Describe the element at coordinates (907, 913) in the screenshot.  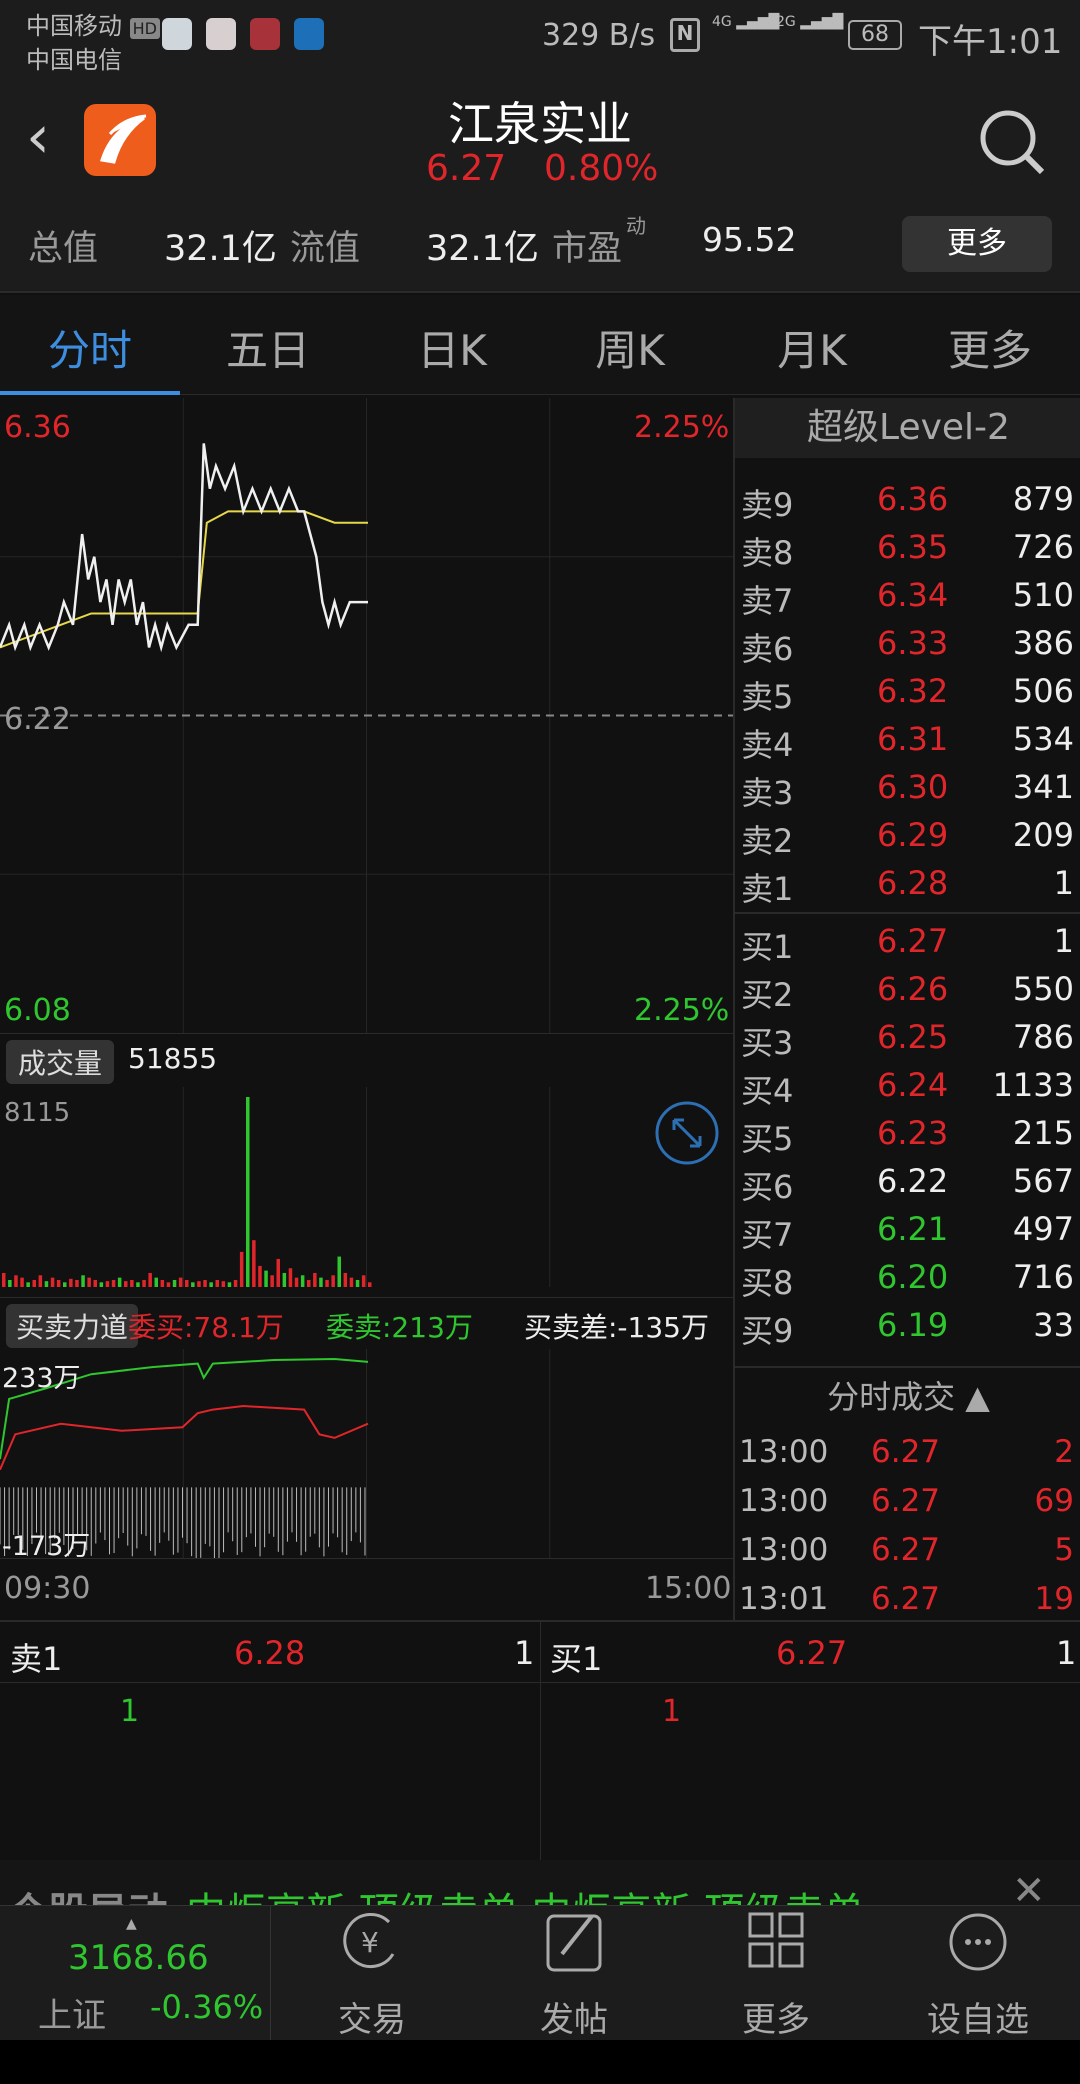
I see `book-divider` at that location.